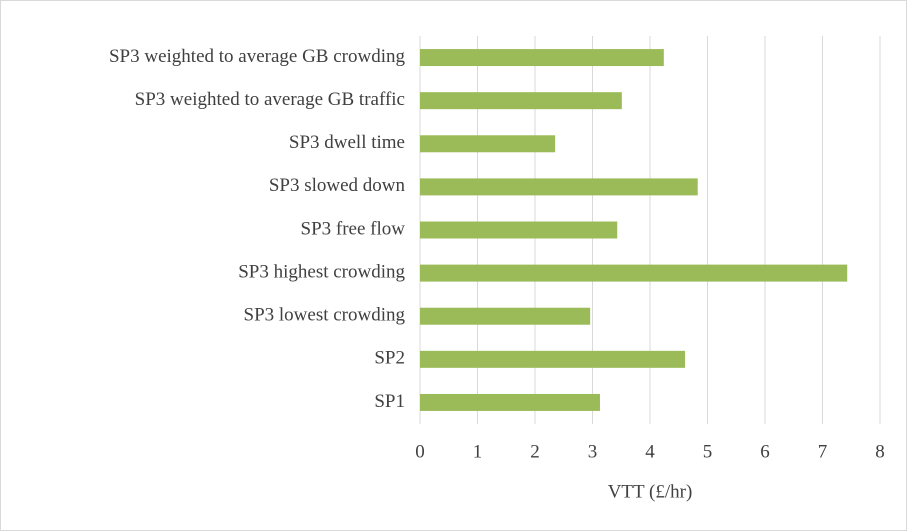 Image resolution: width=908 pixels, height=532 pixels. I want to click on x-tick-label: 4, so click(650, 451).